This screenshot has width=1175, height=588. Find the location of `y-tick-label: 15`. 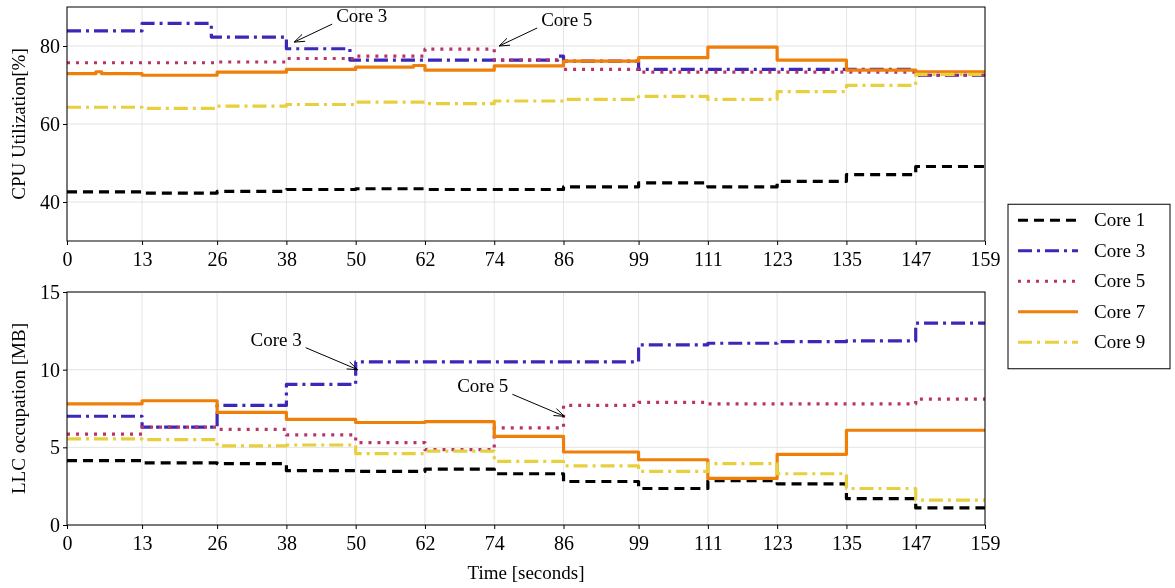

y-tick-label: 15 is located at coordinates (50, 291).